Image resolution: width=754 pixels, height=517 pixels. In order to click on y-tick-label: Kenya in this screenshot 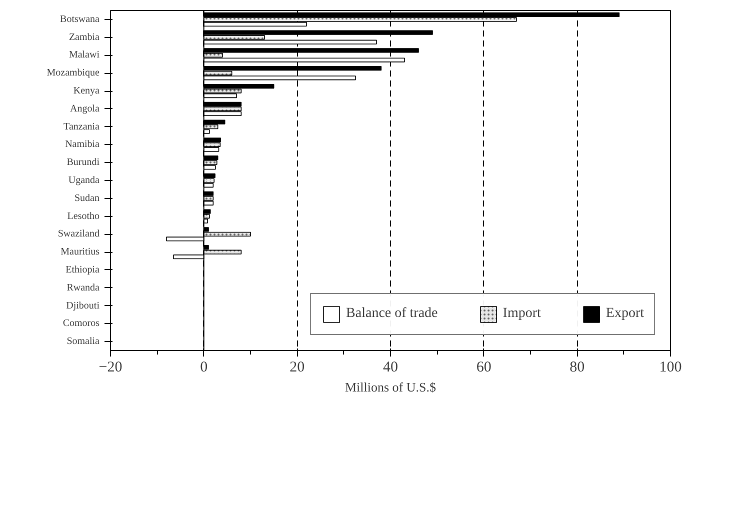, I will do `click(86, 91)`.